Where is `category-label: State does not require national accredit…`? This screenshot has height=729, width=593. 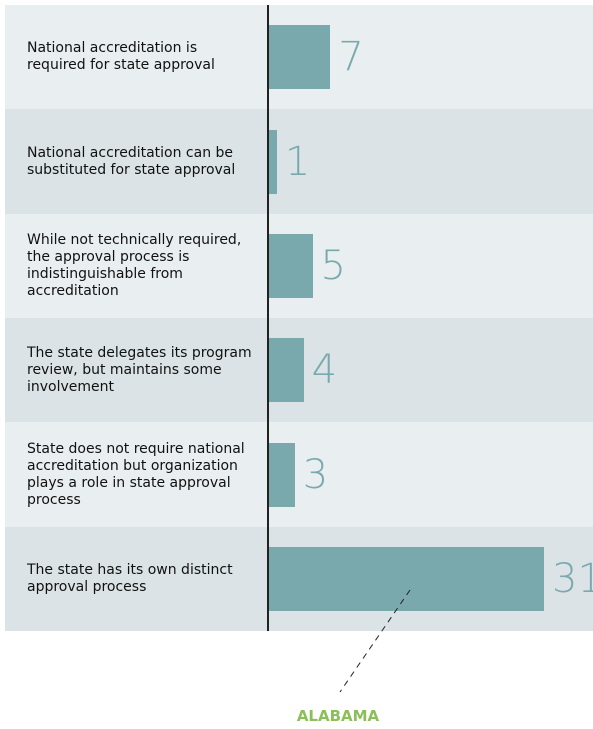 category-label: State does not require national accredit… is located at coordinates (136, 474).